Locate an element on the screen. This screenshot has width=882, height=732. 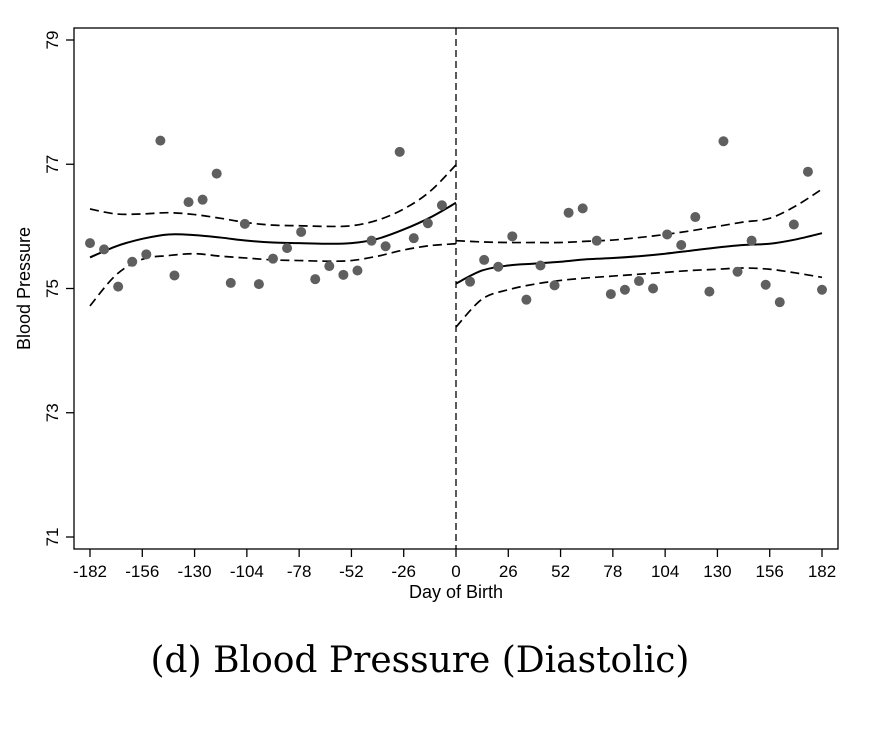
x-tick-label: 52 is located at coordinates (560, 571).